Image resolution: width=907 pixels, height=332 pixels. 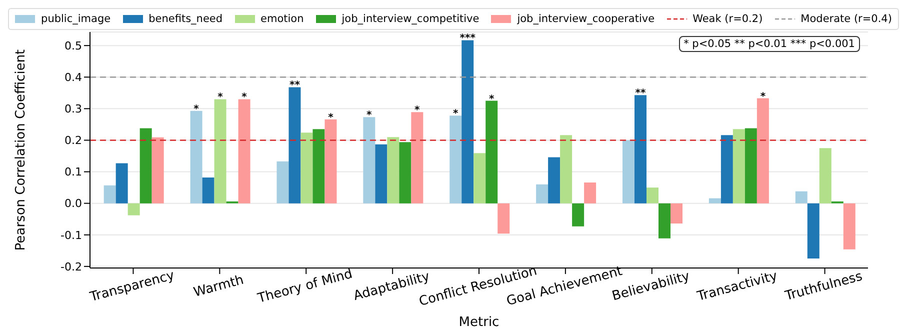 What do you see at coordinates (73, 203) in the screenshot?
I see `y-tick-label: 0.0` at bounding box center [73, 203].